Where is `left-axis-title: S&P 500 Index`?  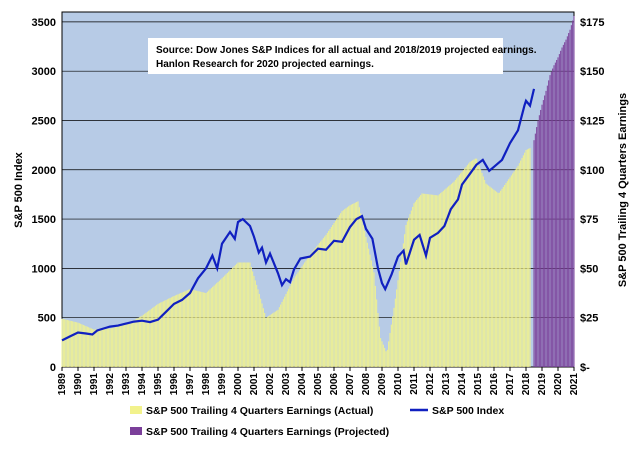
left-axis-title: S&P 500 Index is located at coordinates (19, 189).